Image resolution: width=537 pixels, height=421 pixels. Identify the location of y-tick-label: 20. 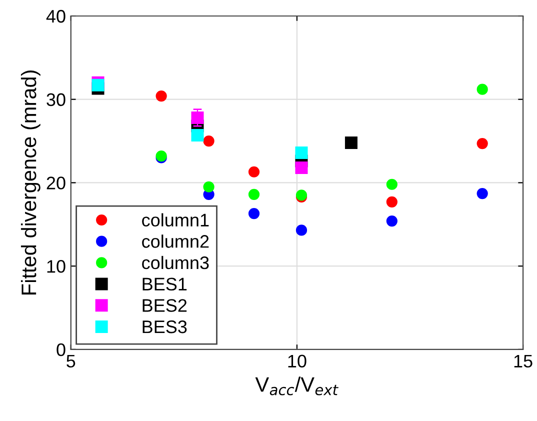
(56, 183).